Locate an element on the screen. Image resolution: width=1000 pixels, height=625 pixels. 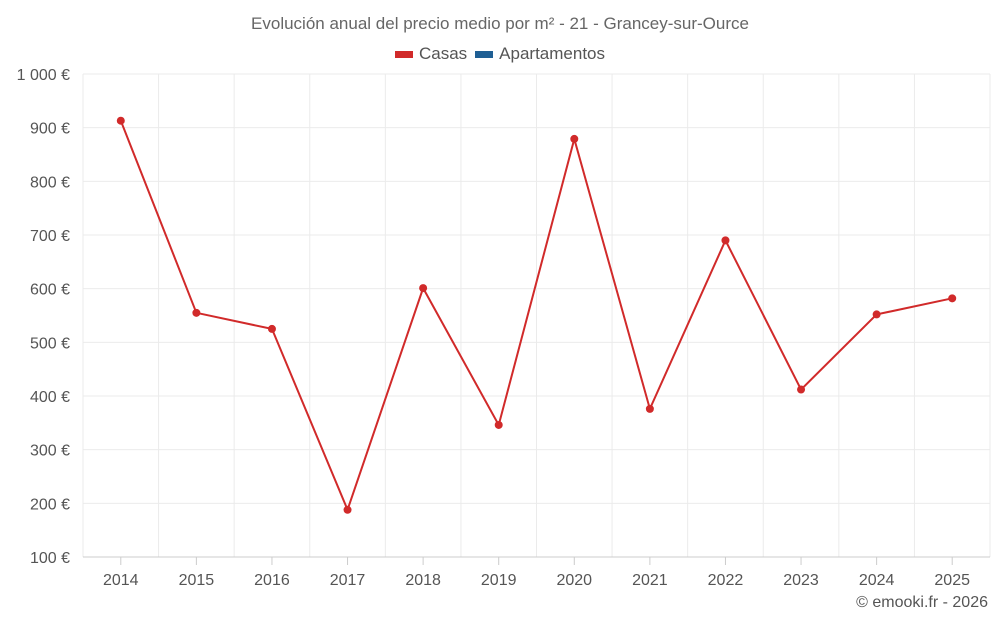
x-tick-label: 2024 is located at coordinates (877, 580).